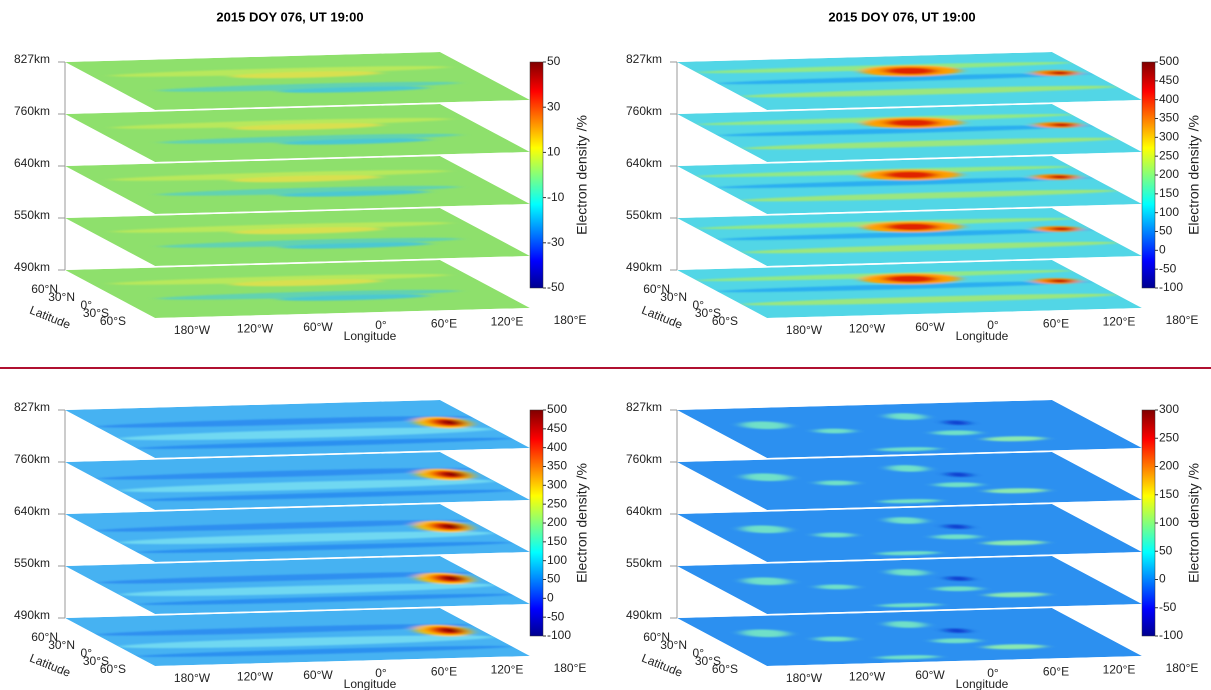 The height and width of the screenshot is (690, 1211). I want to click on colorbar-tick-label: 400, so click(1169, 99).